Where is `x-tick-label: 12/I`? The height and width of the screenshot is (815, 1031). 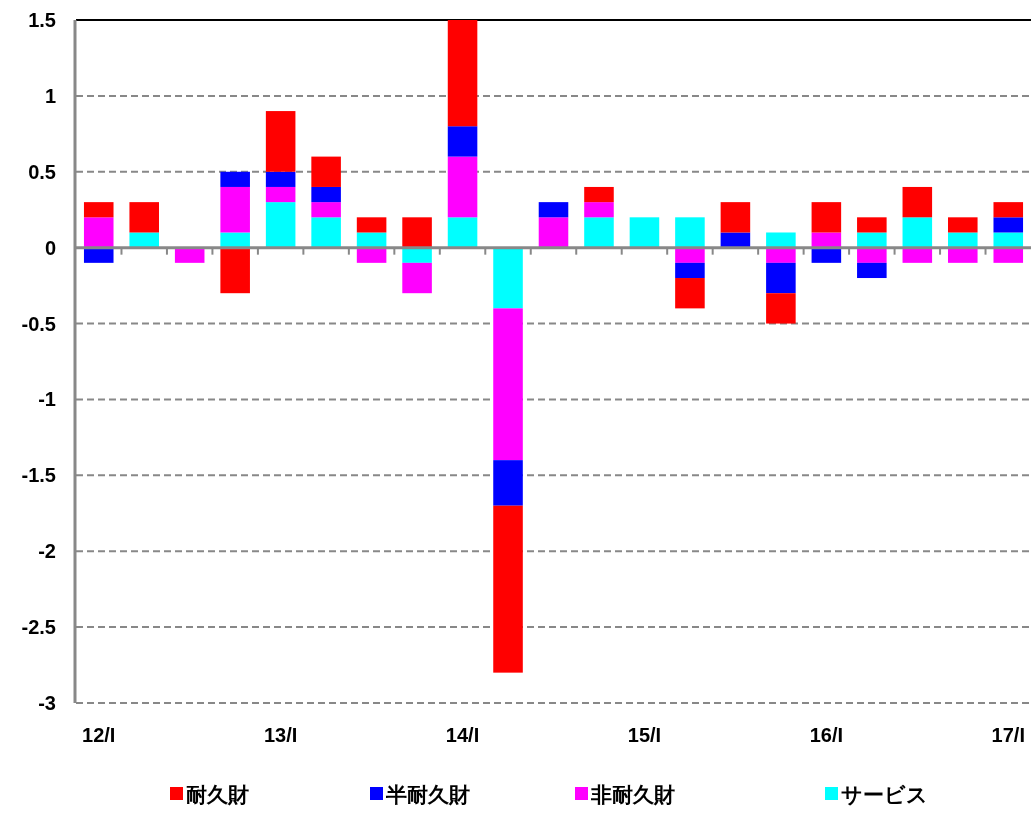
x-tick-label: 12/I is located at coordinates (99, 735).